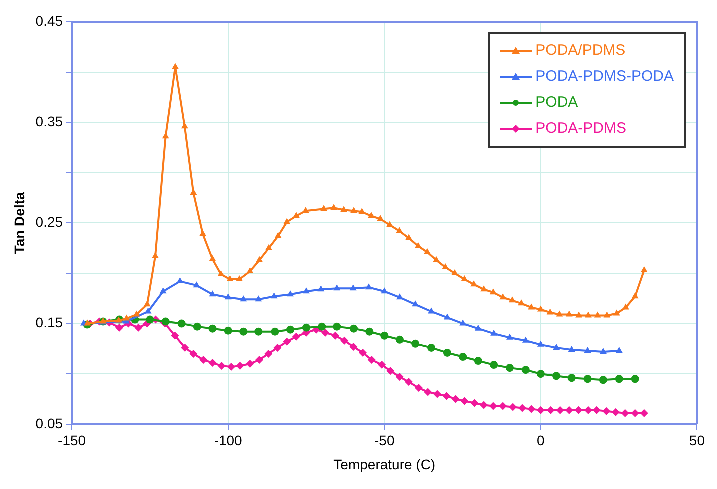 The image size is (717, 489). Describe the element at coordinates (541, 440) in the screenshot. I see `x-tick-label: 0` at that location.